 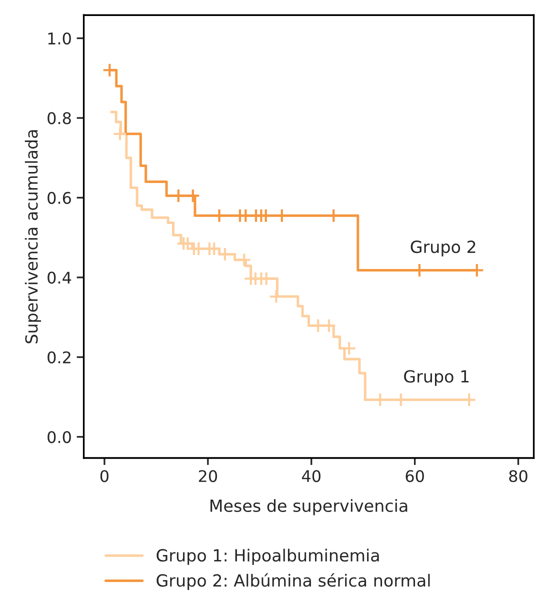 I want to click on x-tick-label: 20, so click(x=208, y=476).